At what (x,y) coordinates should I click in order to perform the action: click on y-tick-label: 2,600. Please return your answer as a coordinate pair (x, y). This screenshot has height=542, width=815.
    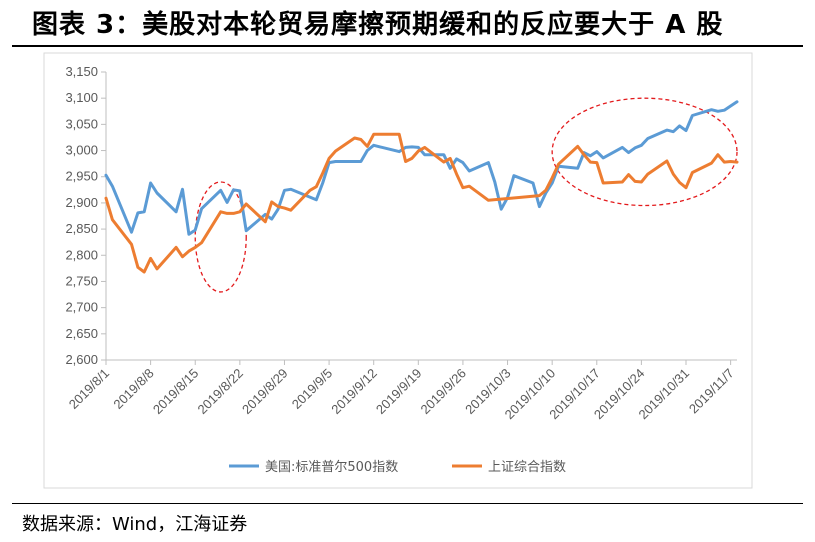
    Looking at the image, I should click on (81, 359).